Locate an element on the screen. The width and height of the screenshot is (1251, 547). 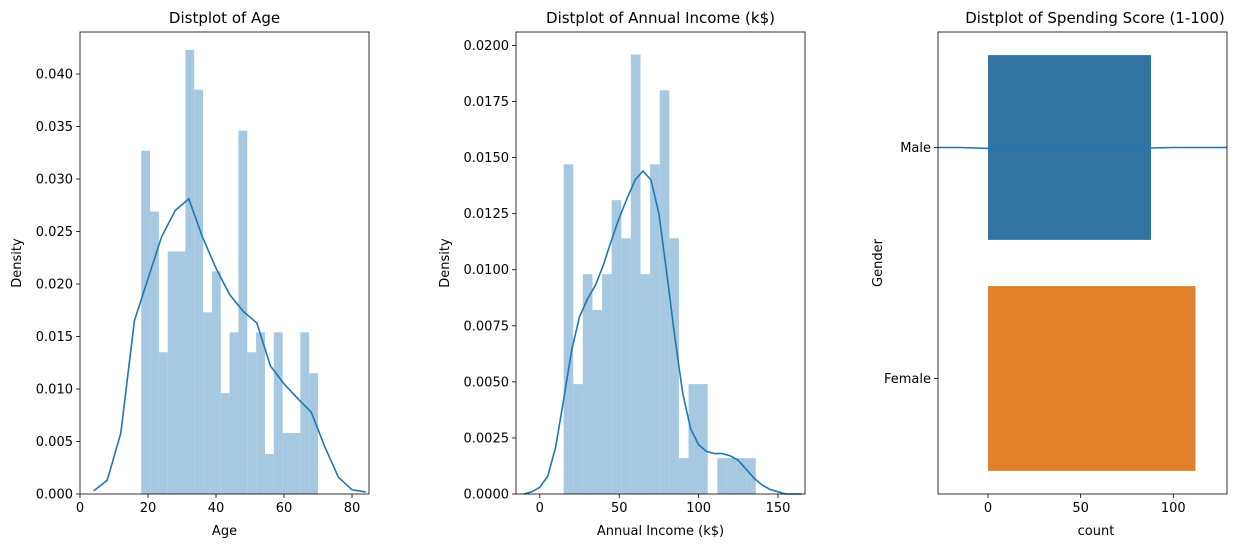
age-chart-title: Distplot of Age is located at coordinates (224, 18).